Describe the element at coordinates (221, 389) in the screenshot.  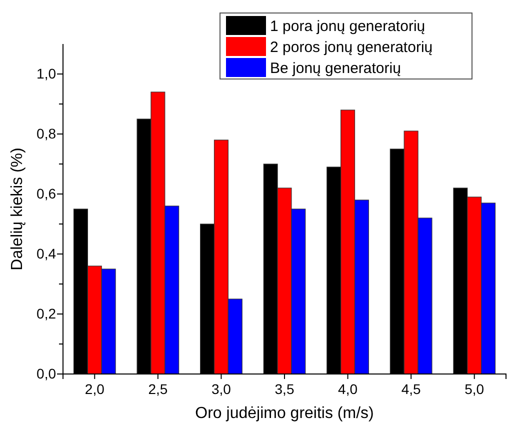
I see `x-tick-label: 3,0` at that location.